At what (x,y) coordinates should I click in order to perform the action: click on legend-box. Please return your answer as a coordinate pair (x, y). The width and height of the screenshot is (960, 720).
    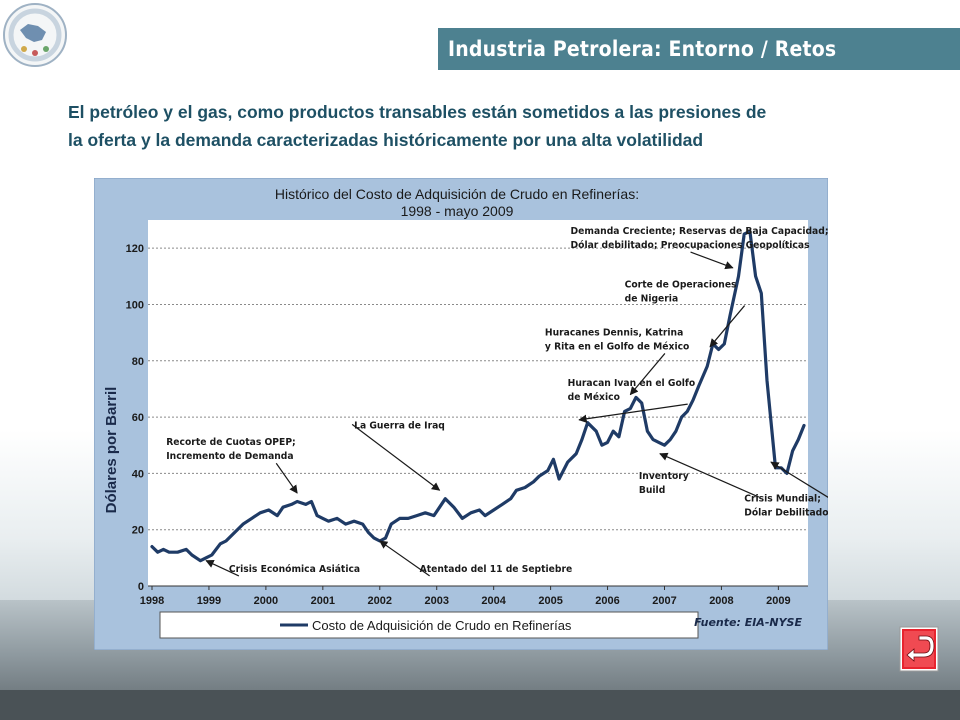
    Looking at the image, I should click on (429, 625).